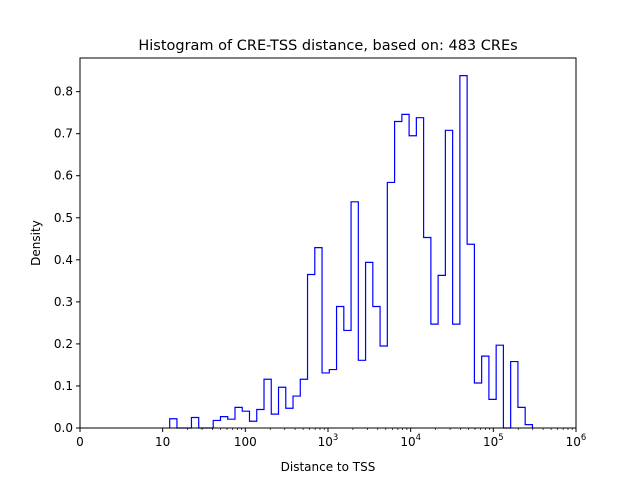 This screenshot has height=484, width=640. I want to click on y-tick-label: 0.5, so click(63, 218).